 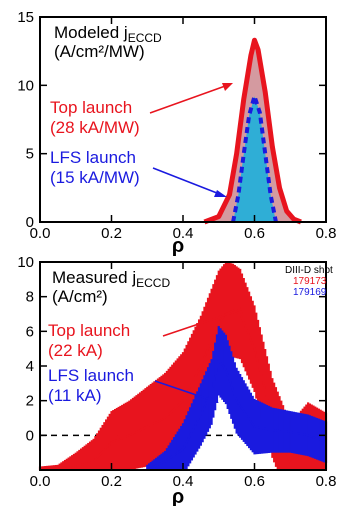 What do you see at coordinates (91, 375) in the screenshot?
I see `measured-lfs-label: LFS launch` at bounding box center [91, 375].